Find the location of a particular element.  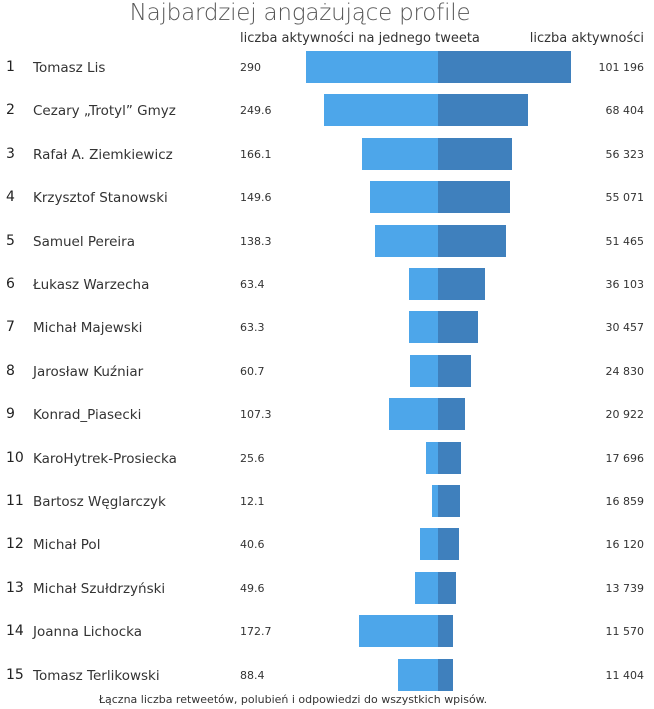

row-name: Łukasz Warzecha is located at coordinates (91, 285).